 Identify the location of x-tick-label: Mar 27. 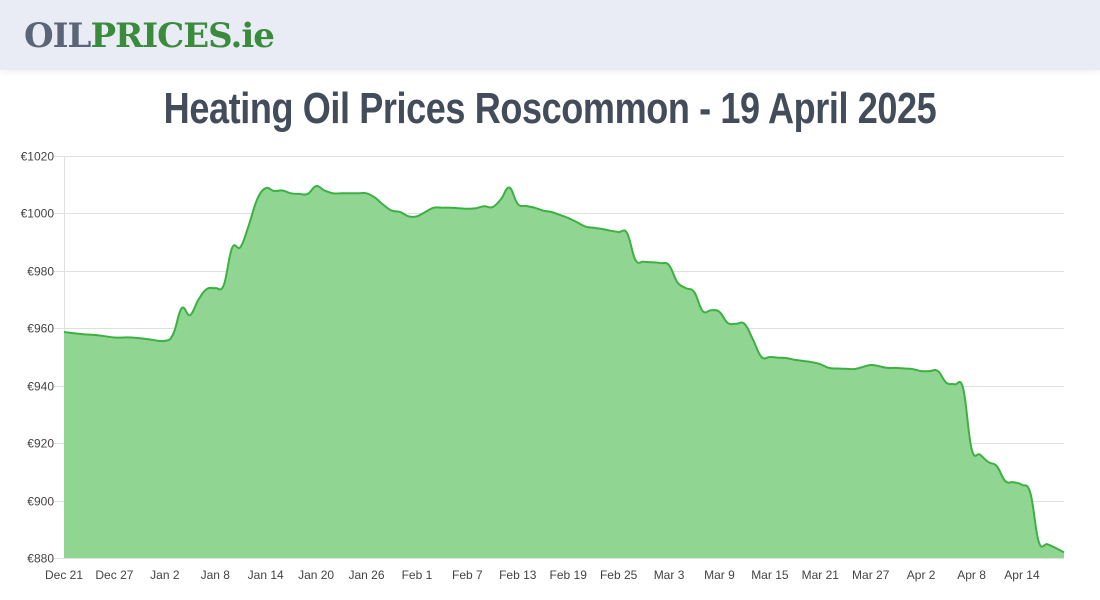
(871, 575).